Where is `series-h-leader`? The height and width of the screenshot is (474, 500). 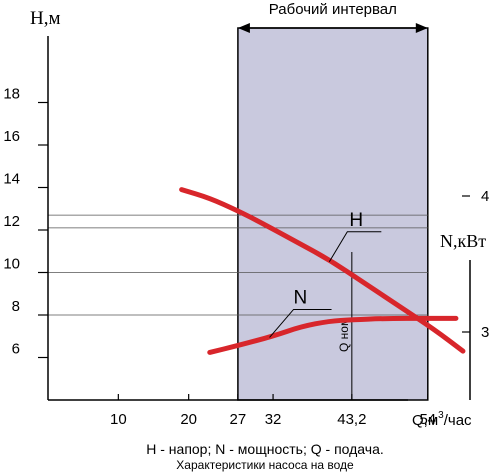
series-h-leader is located at coordinates (355, 247).